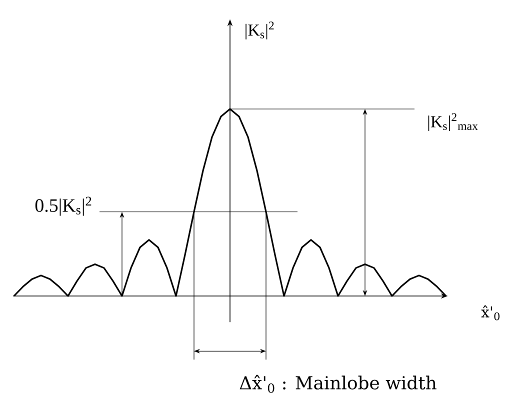 Image resolution: width=505 pixels, height=403 pixels. What do you see at coordinates (453, 122) in the screenshot?
I see `ref-line-label: |K$_{s}$|$^{2}$max` at bounding box center [453, 122].